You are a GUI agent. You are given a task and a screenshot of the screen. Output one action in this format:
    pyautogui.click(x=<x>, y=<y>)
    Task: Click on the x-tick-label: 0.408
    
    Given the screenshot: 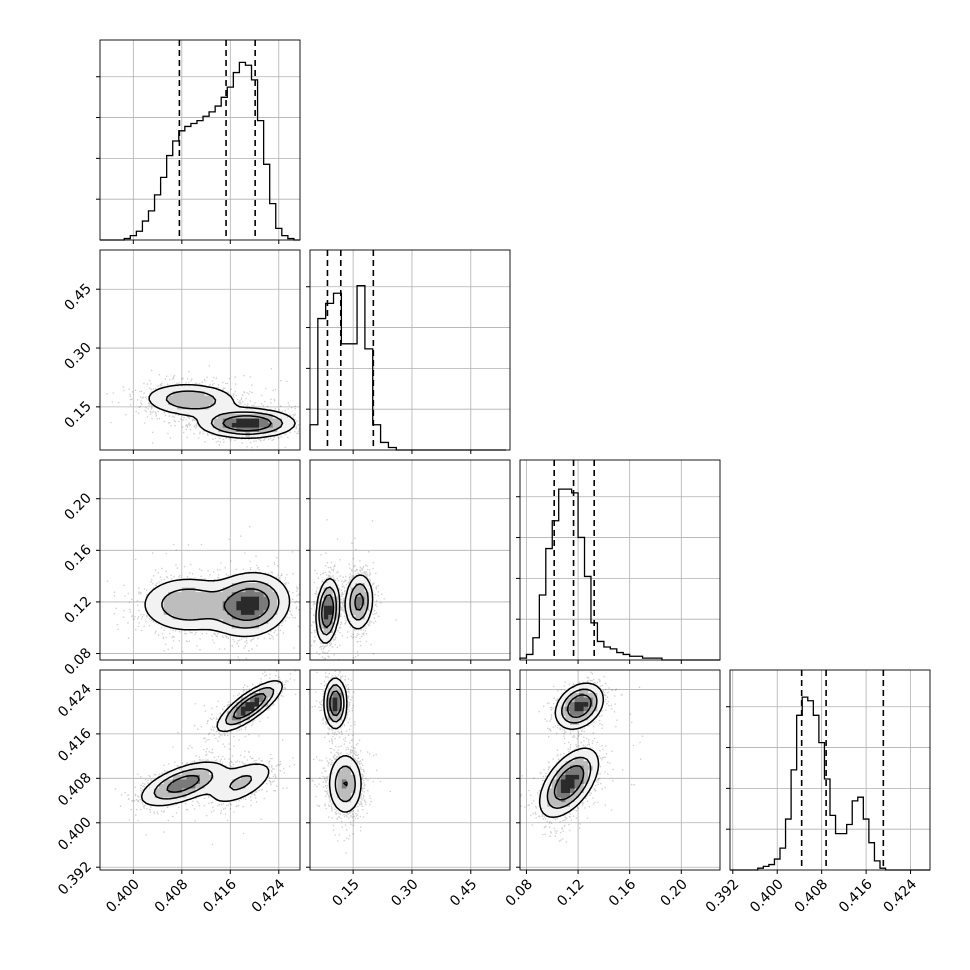 What is the action you would take?
    pyautogui.click(x=812, y=896)
    